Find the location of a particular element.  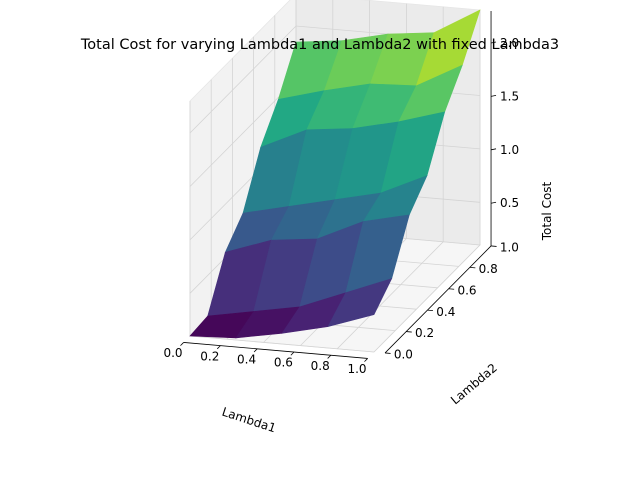

y-tick-label: 0.8 is located at coordinates (488, 269).